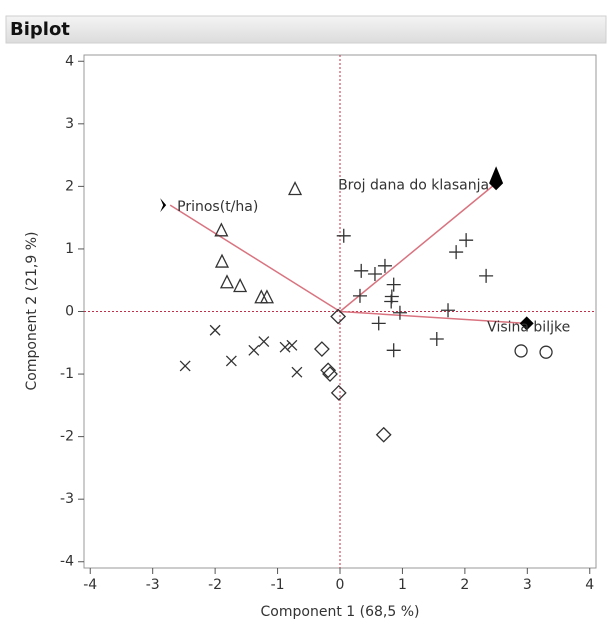 The image size is (609, 635). I want to click on y-tick-label: 0, so click(69, 312).